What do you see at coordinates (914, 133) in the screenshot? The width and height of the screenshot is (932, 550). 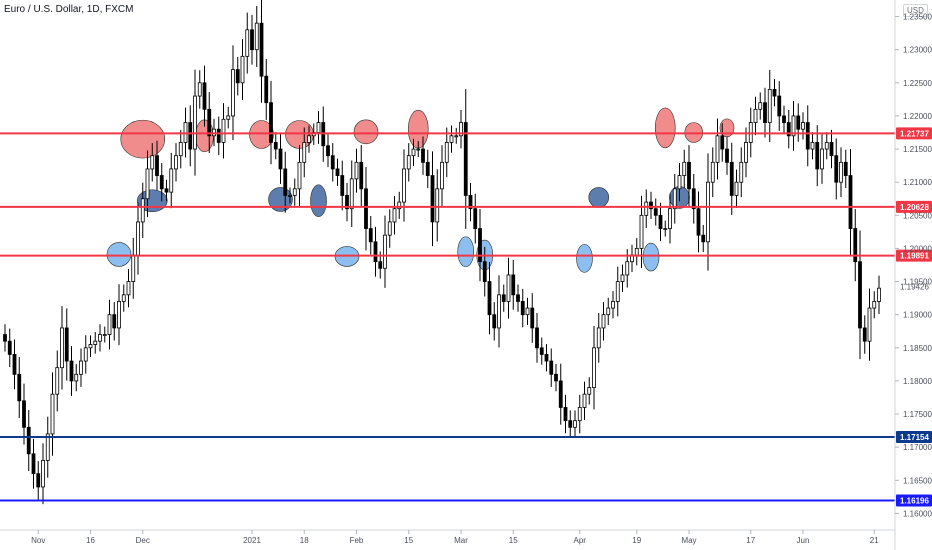 I see `level-label-box` at bounding box center [914, 133].